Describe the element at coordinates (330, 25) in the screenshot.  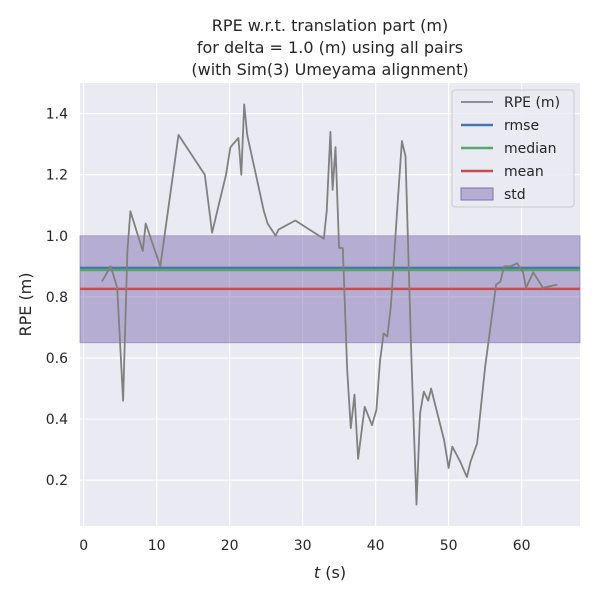
I see `chart-title-line: RPE w.r.t. translation part (m)` at that location.